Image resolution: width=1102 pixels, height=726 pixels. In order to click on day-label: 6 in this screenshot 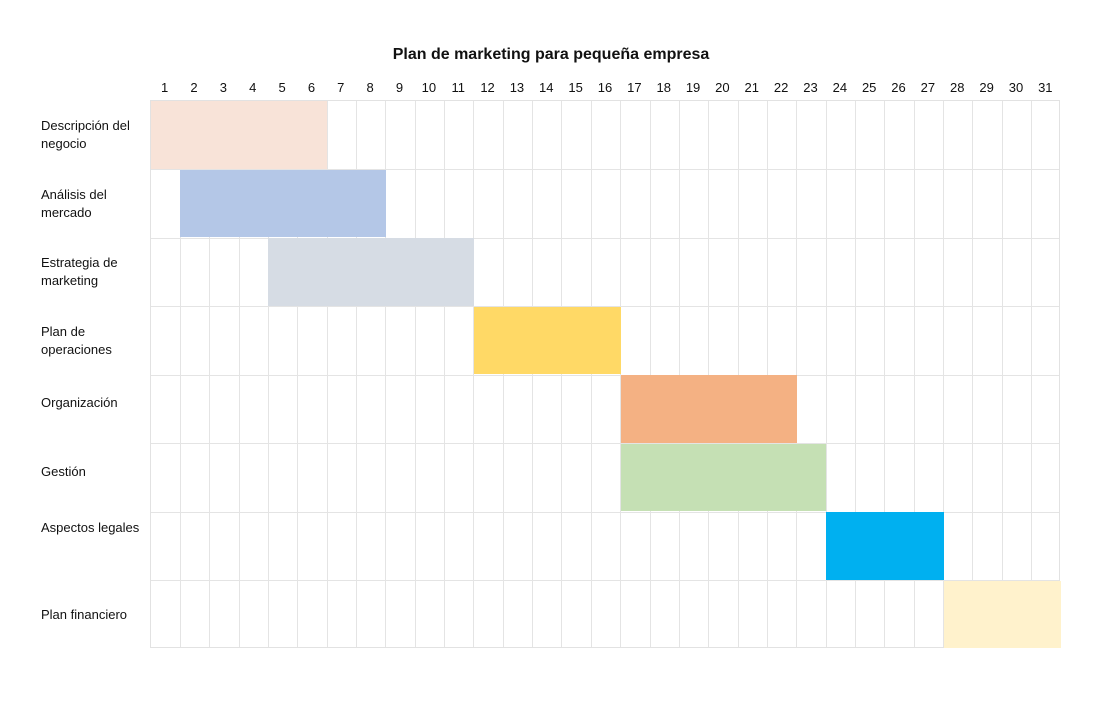, I will do `click(311, 87)`.